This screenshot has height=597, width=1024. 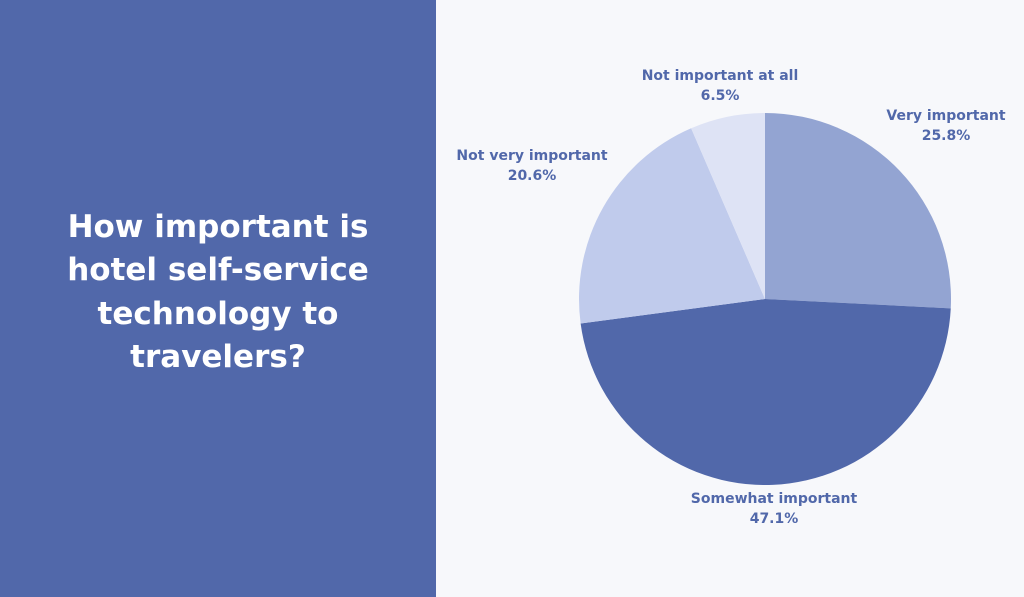 I want to click on slice-label-not-important-at-all: Not important at all, so click(x=720, y=76).